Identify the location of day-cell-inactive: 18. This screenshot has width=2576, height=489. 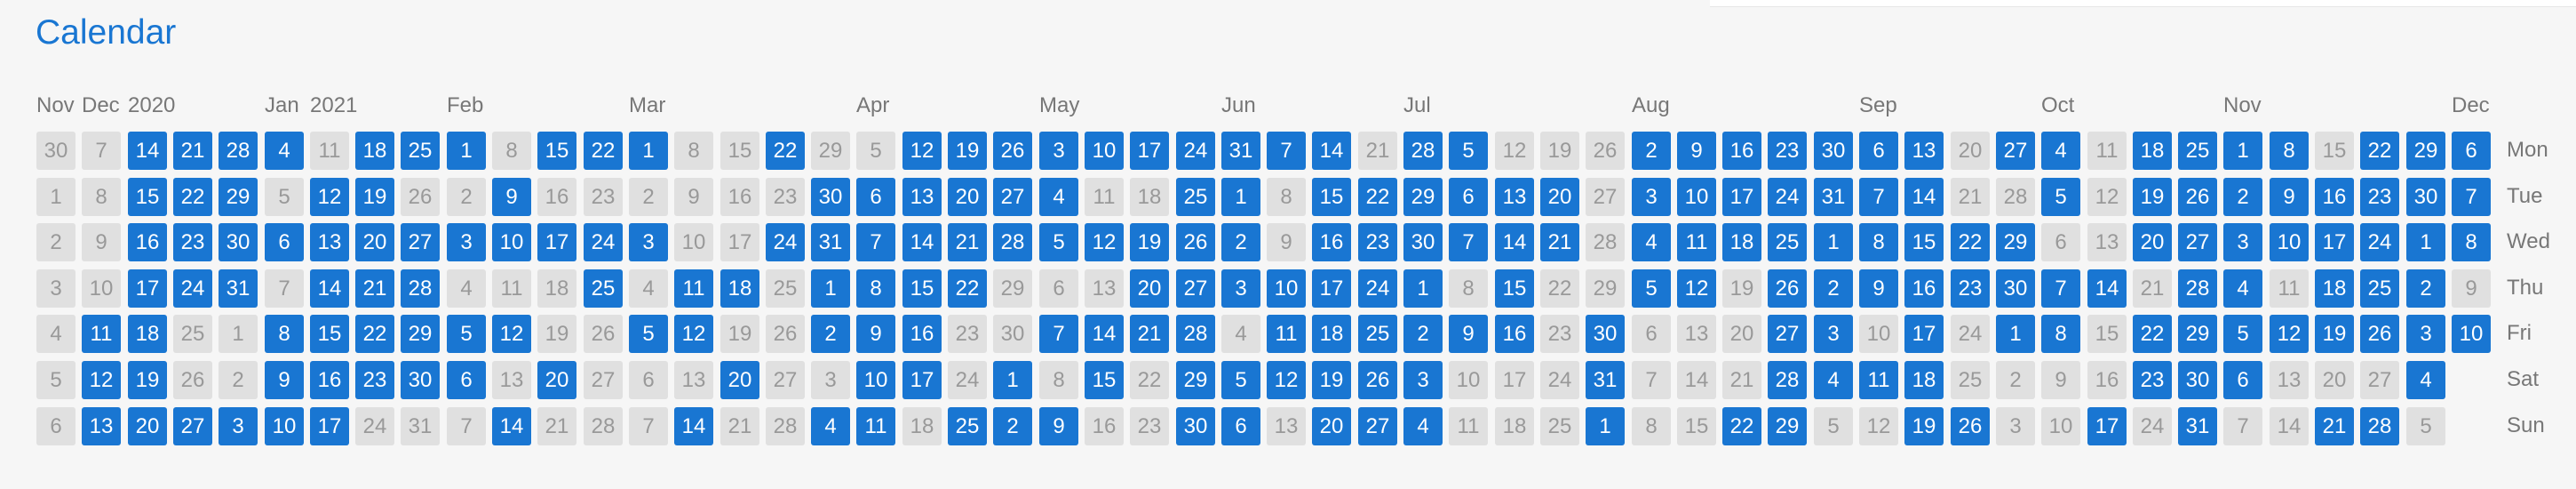
(1514, 426).